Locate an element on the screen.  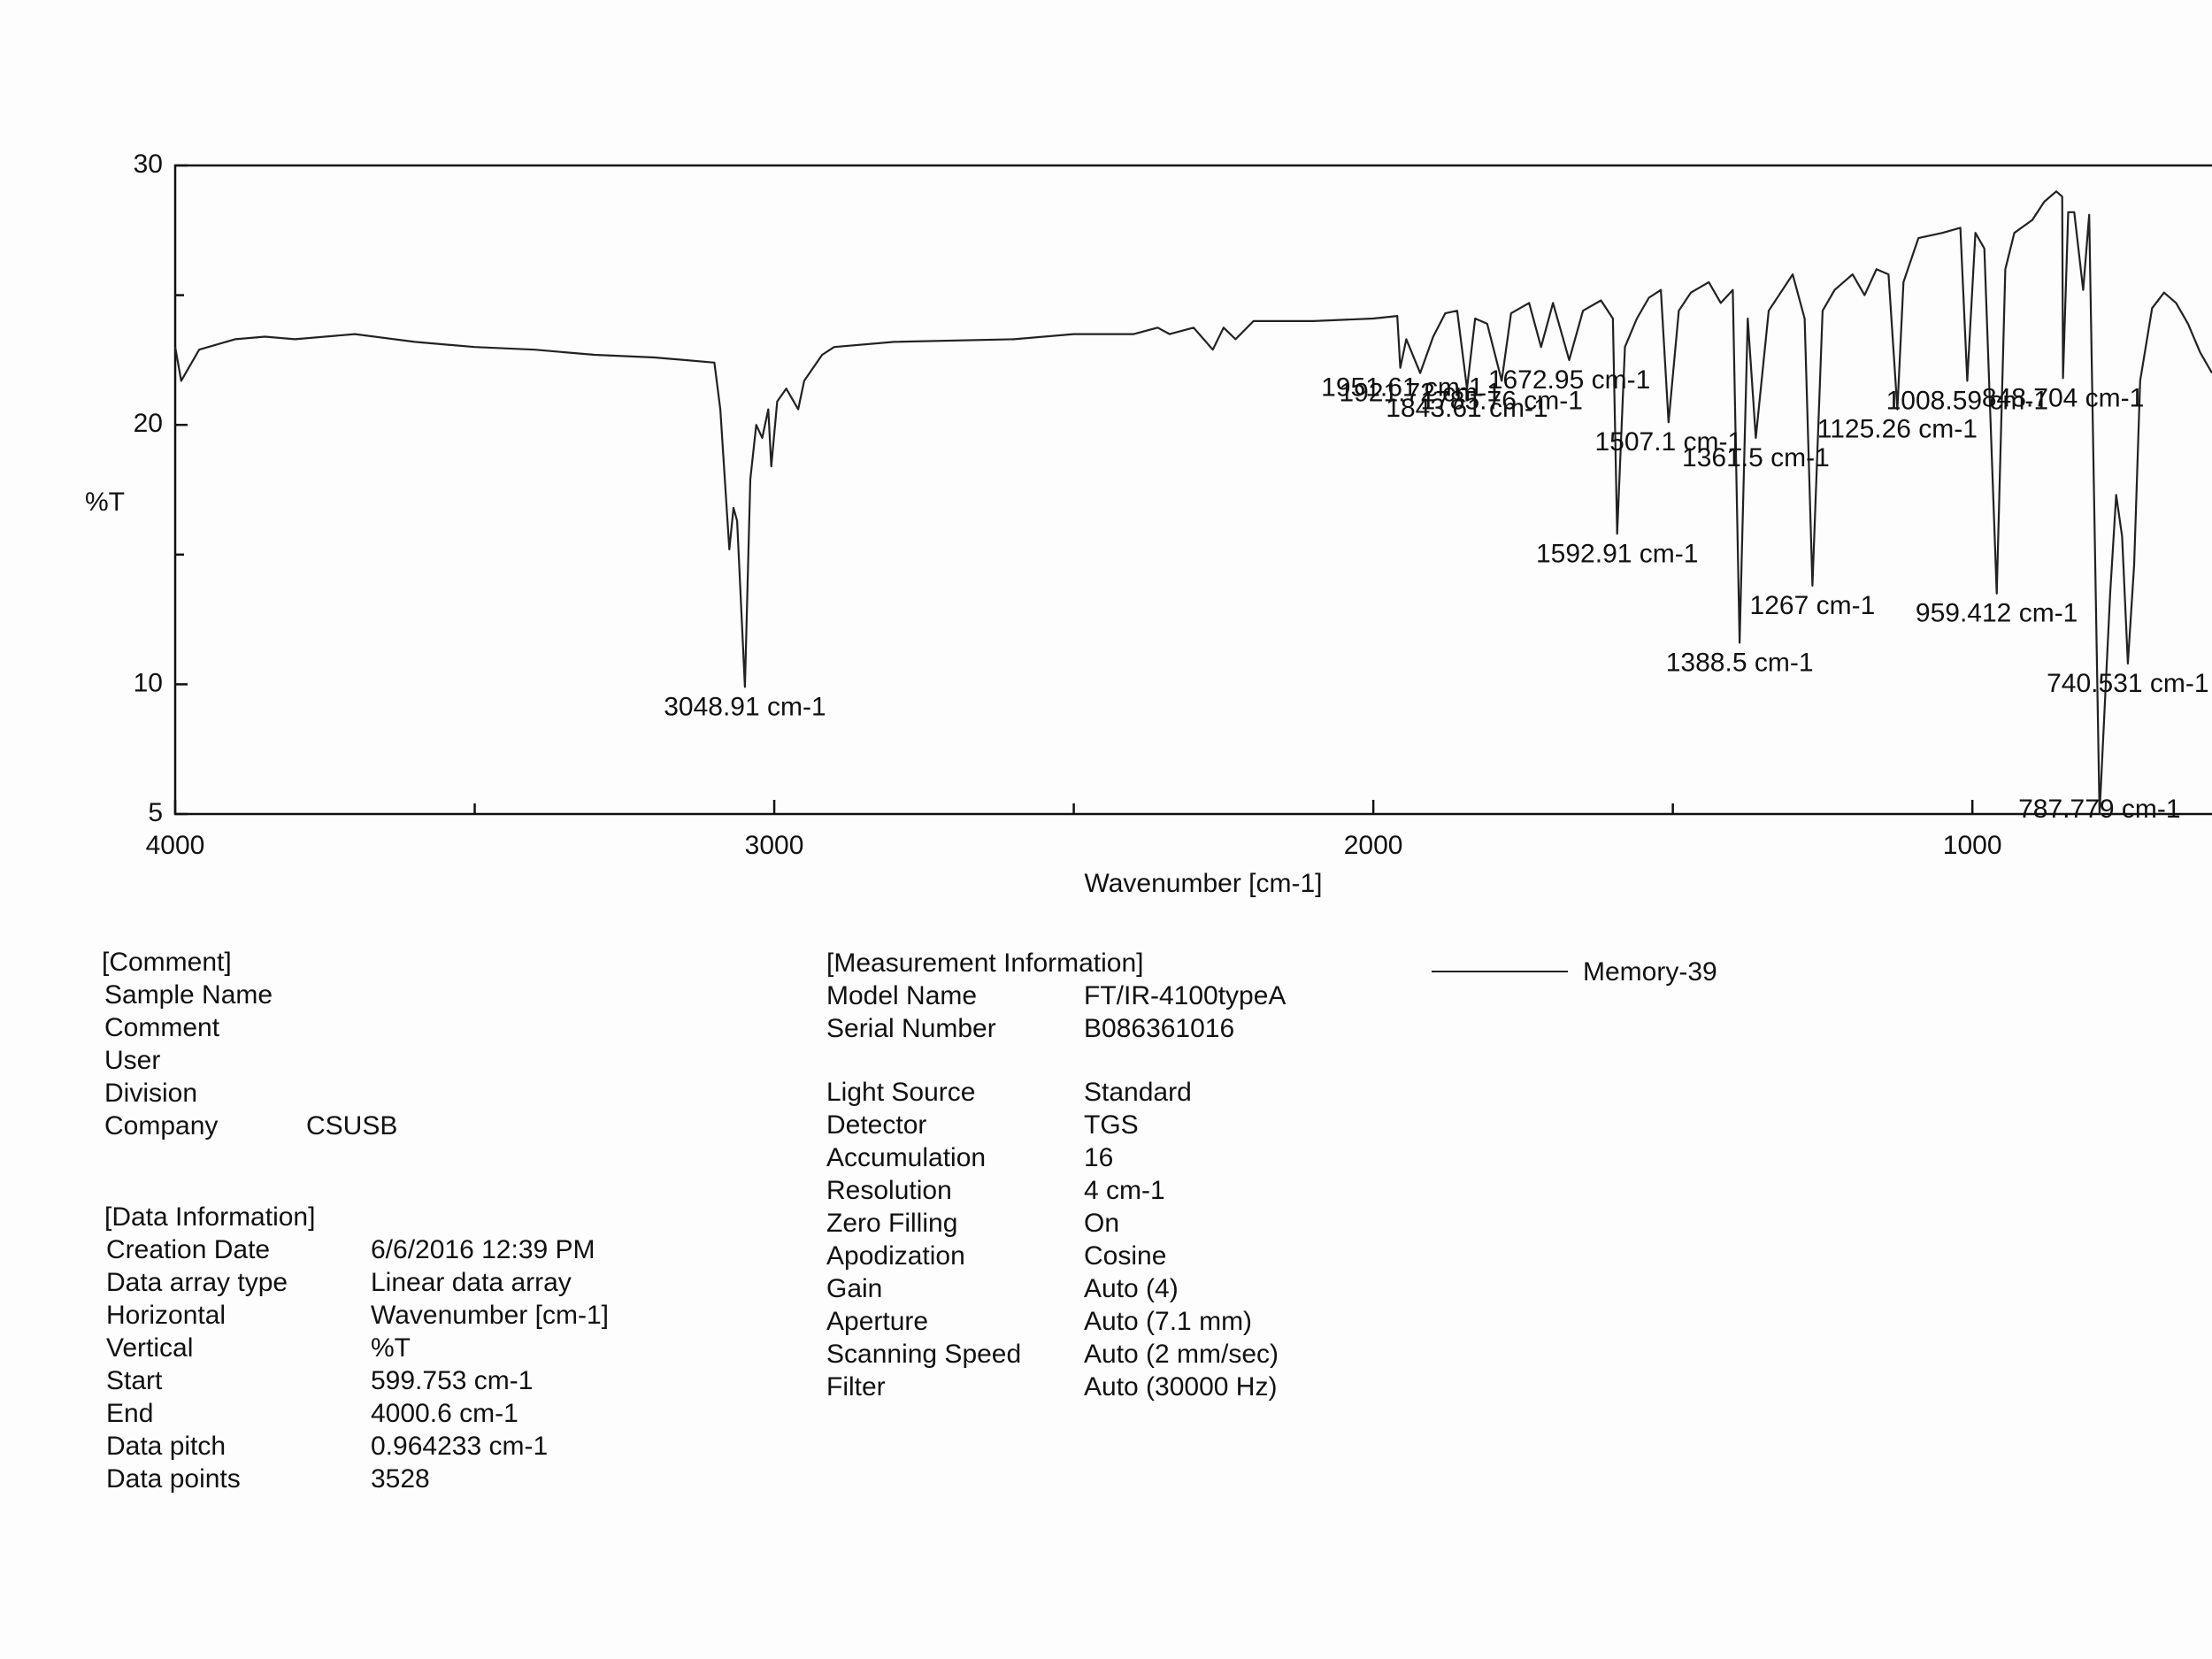
legend-label: Memory-39 is located at coordinates (1650, 972).